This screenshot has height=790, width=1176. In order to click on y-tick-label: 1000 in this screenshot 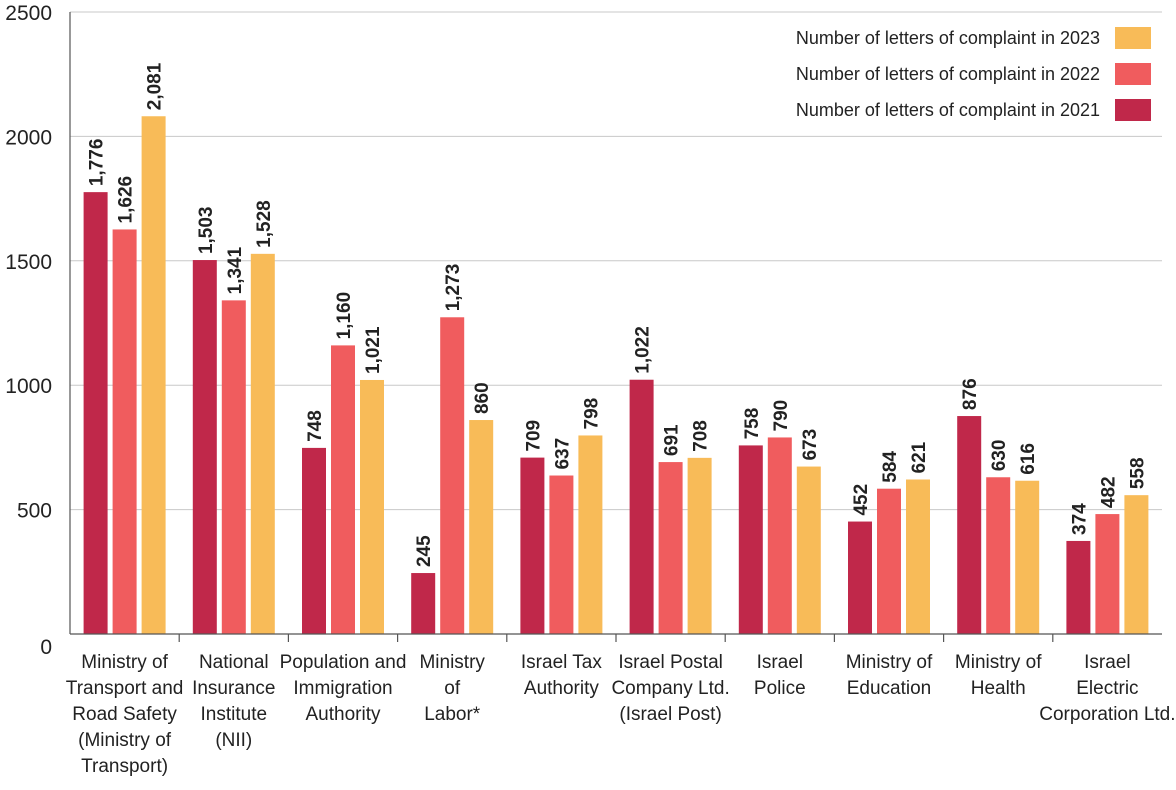, I will do `click(28, 386)`.